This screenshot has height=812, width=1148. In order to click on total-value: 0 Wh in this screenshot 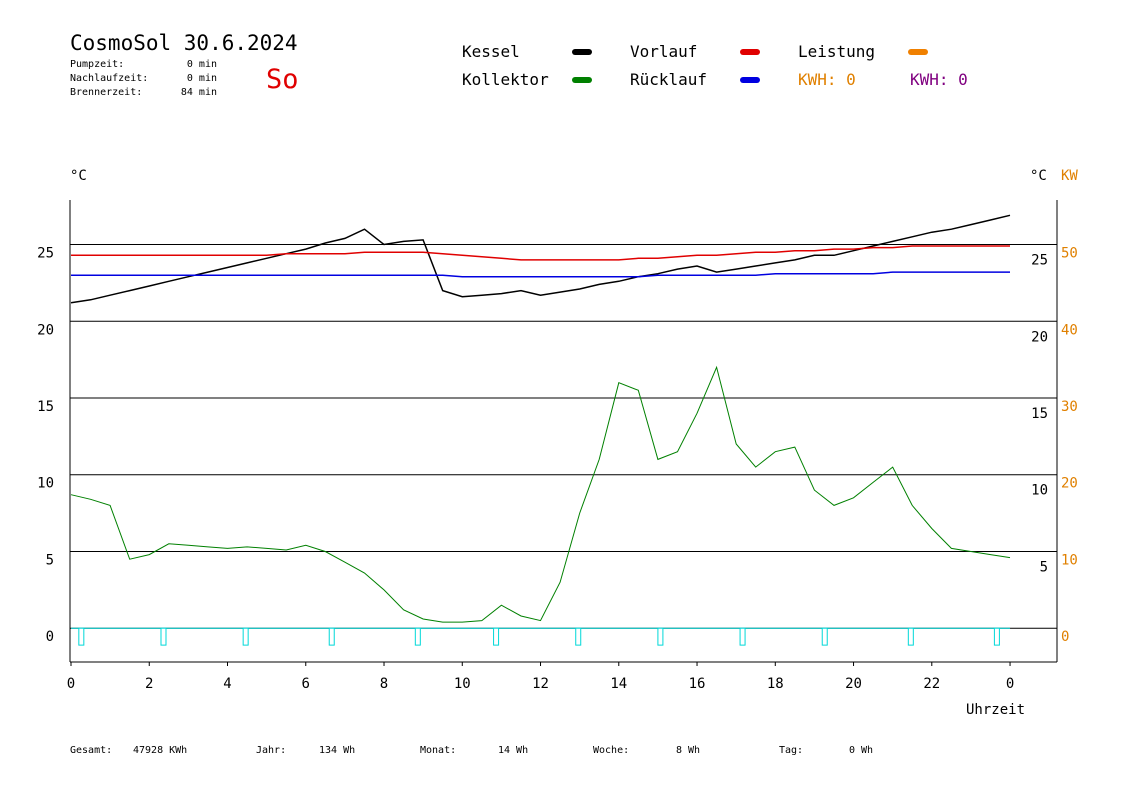, I will do `click(861, 750)`.